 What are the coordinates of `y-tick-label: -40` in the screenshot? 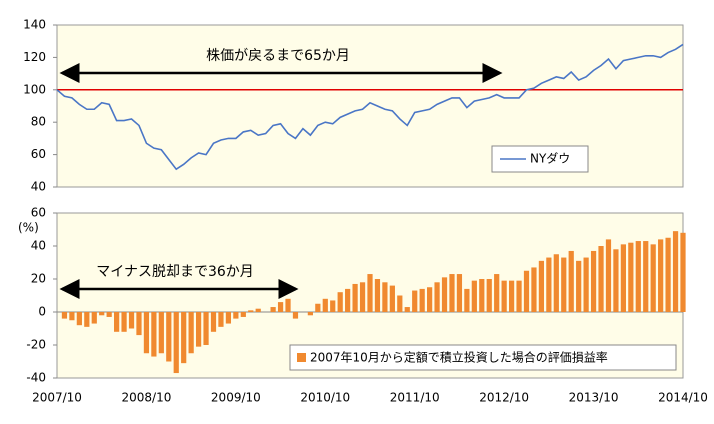 It's located at (36, 378).